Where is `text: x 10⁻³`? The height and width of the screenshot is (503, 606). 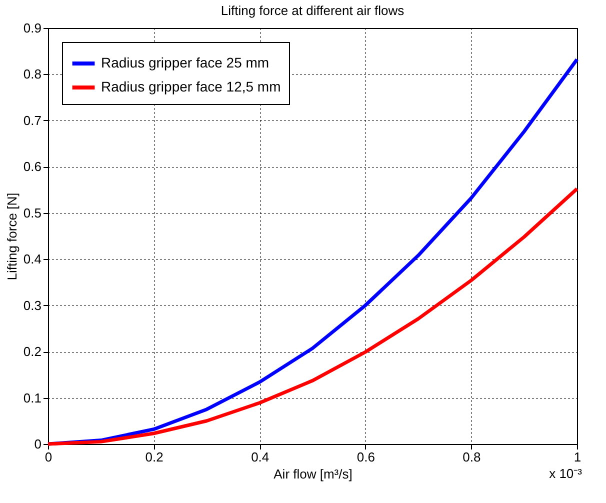
text: x 10⁻³ is located at coordinates (566, 473).